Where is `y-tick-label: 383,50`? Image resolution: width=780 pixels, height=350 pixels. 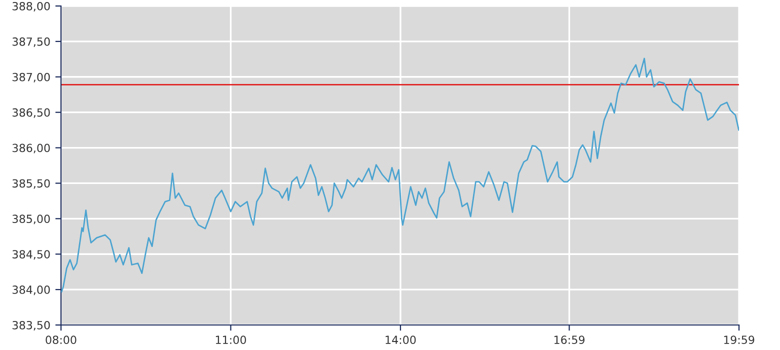
y-tick-label: 383,50 is located at coordinates (31, 325).